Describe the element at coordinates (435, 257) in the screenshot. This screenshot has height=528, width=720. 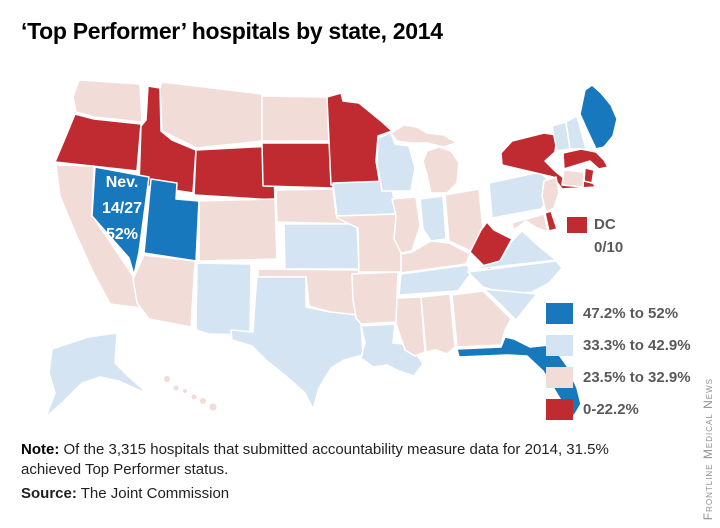
I see `state-kentucky` at that location.